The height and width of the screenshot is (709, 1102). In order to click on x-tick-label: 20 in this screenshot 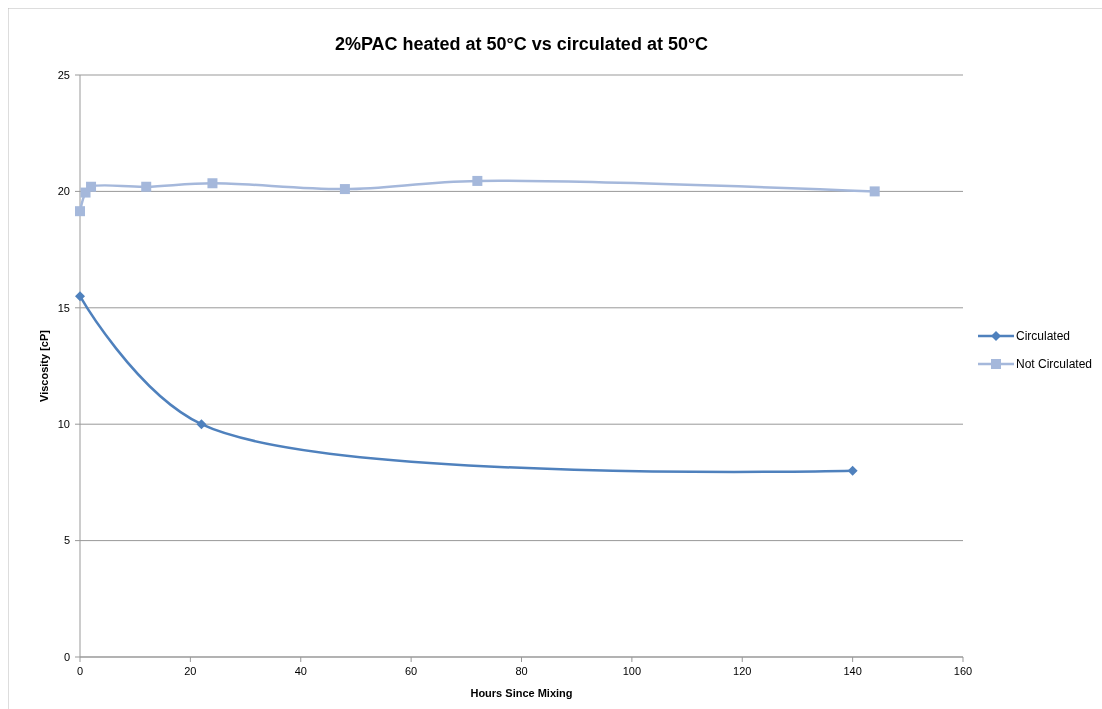, I will do `click(190, 671)`.